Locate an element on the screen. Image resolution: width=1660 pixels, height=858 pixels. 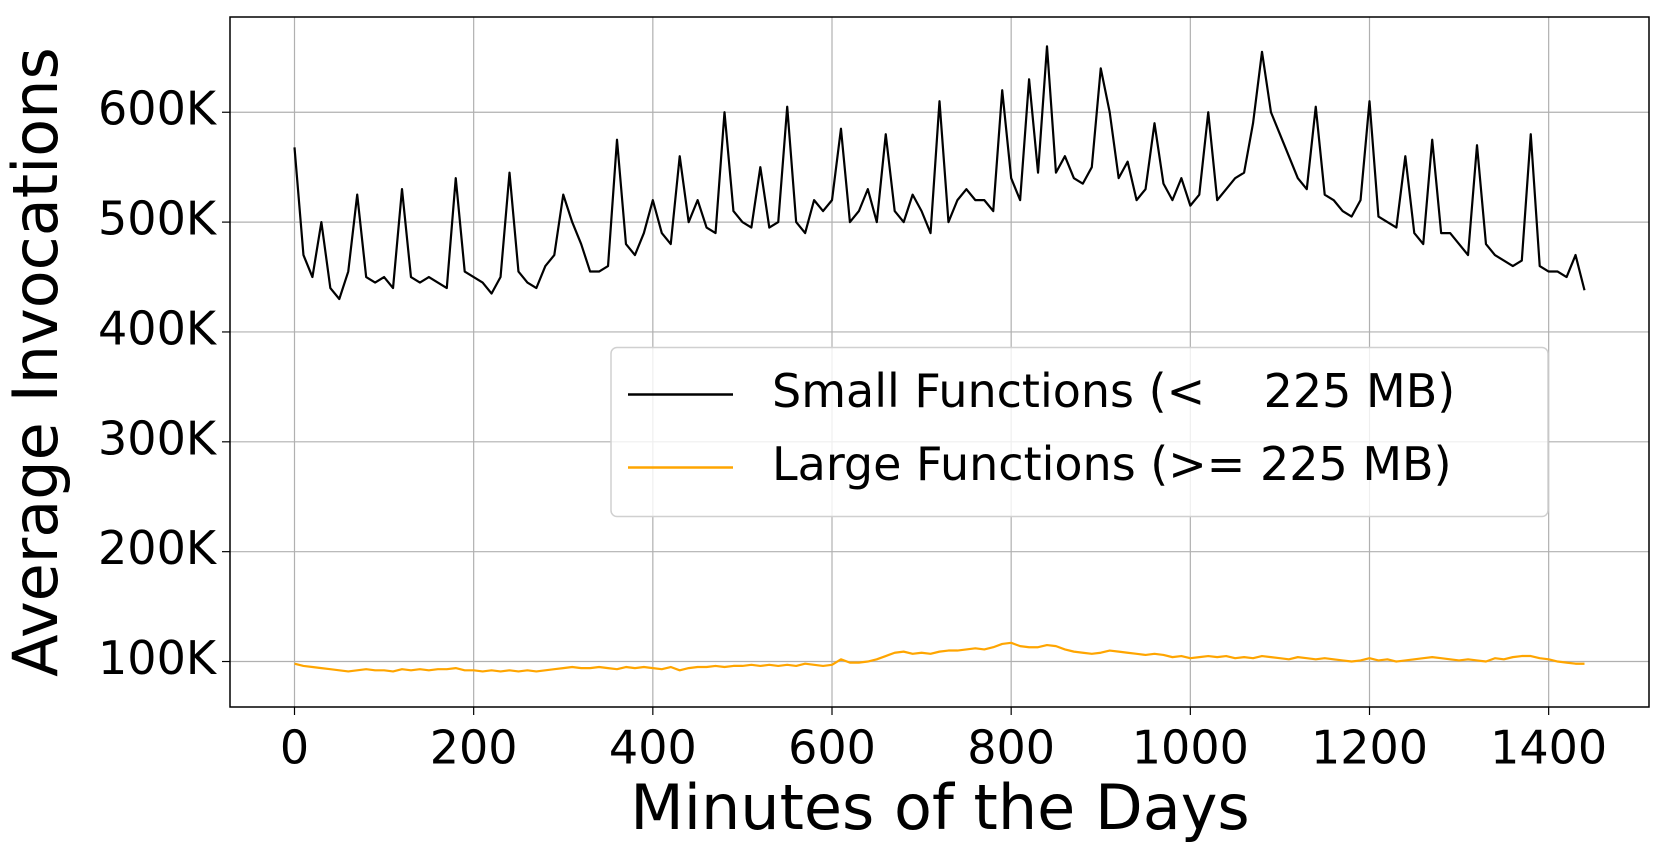
x-tick-label: 1400 is located at coordinates (1548, 748).